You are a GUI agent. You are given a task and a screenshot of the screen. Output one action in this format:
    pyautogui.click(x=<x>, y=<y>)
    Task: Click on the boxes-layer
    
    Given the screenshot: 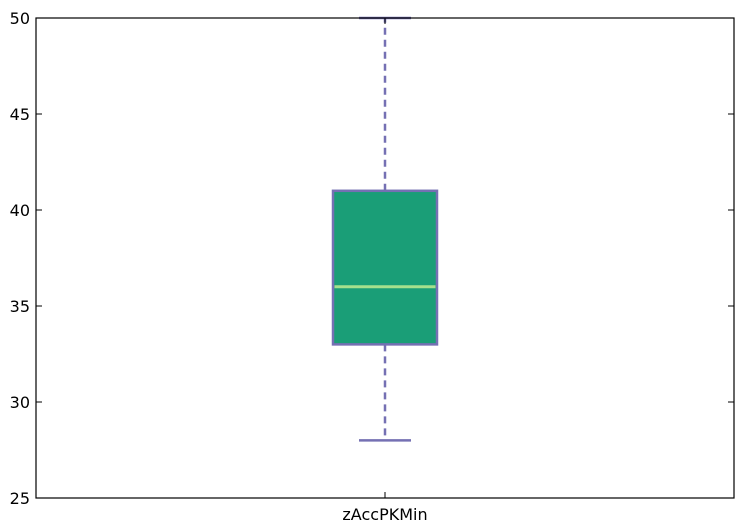 What is the action you would take?
    pyautogui.click(x=385, y=229)
    